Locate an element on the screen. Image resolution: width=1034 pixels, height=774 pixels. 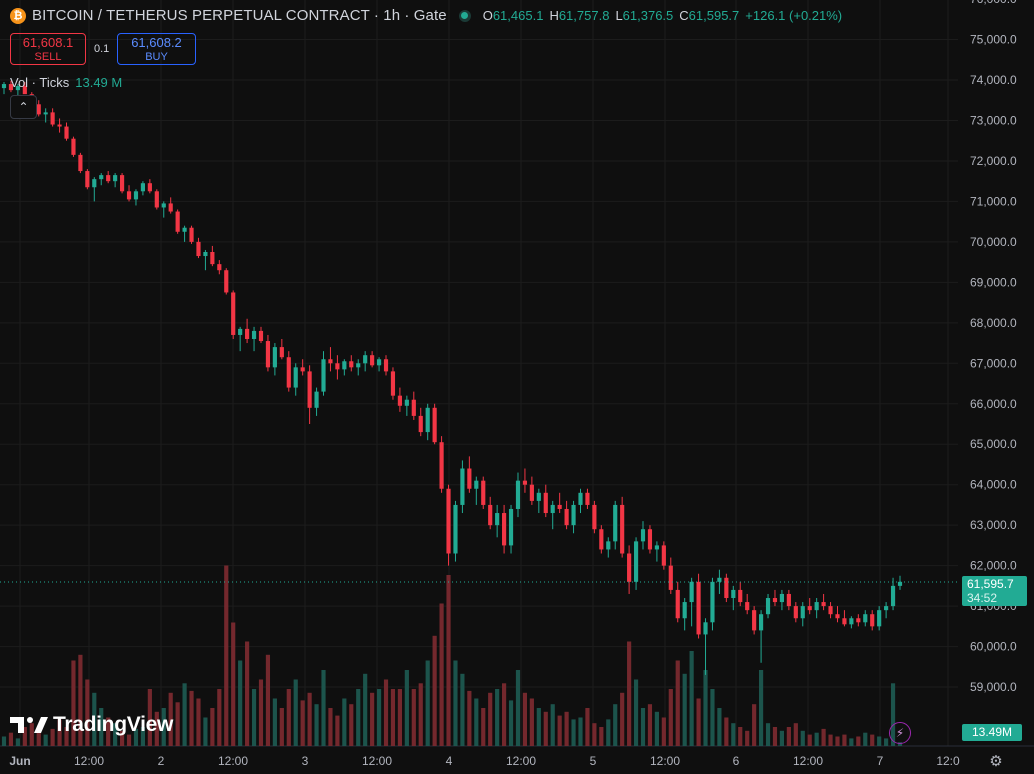
open-value: 61,465.1 is located at coordinates (518, 15).